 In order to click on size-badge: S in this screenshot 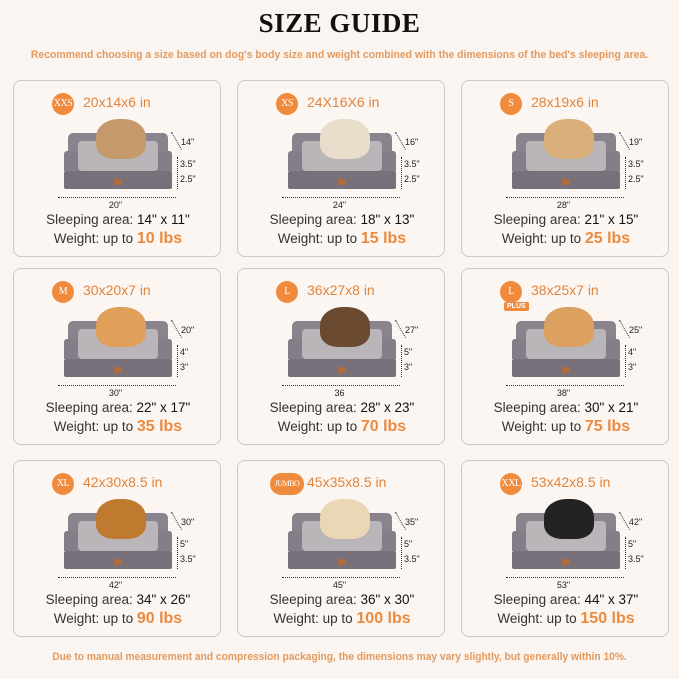, I will do `click(511, 104)`.